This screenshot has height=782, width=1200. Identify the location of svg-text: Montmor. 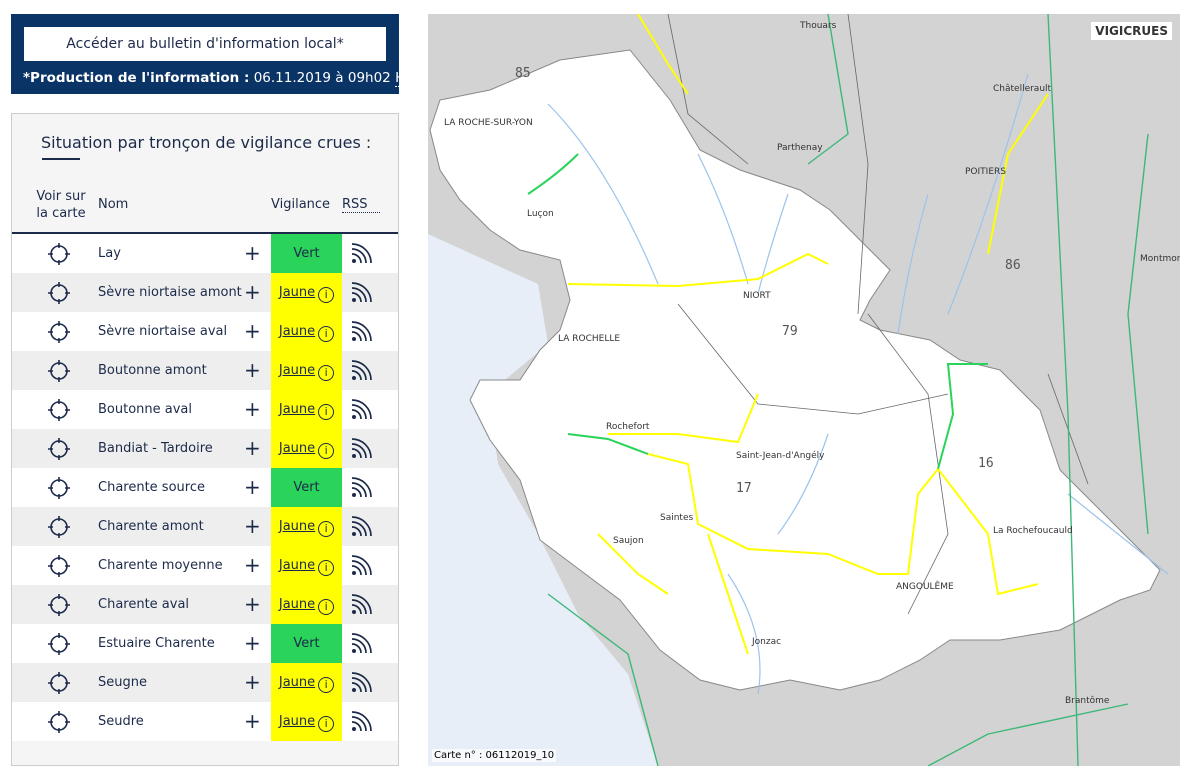
(1160, 259).